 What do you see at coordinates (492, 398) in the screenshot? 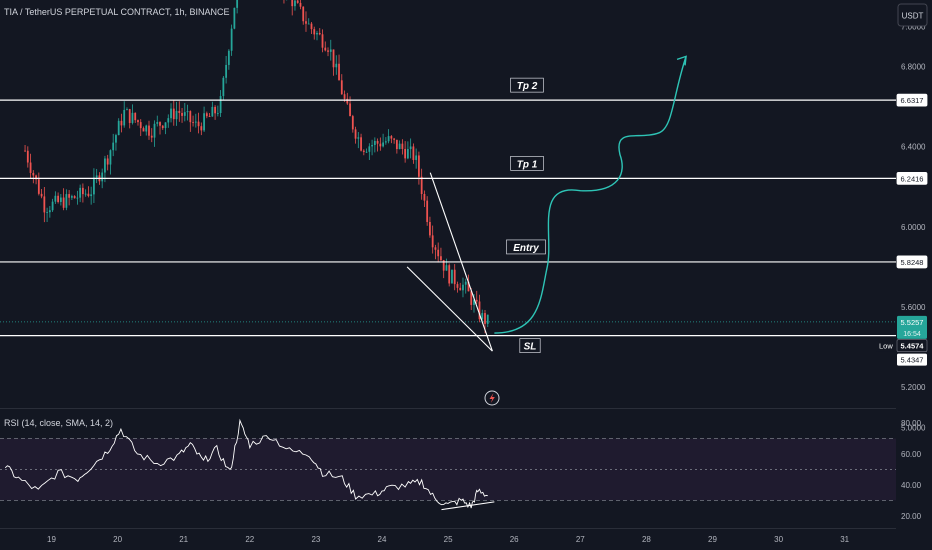
I see `lightning-icon` at bounding box center [492, 398].